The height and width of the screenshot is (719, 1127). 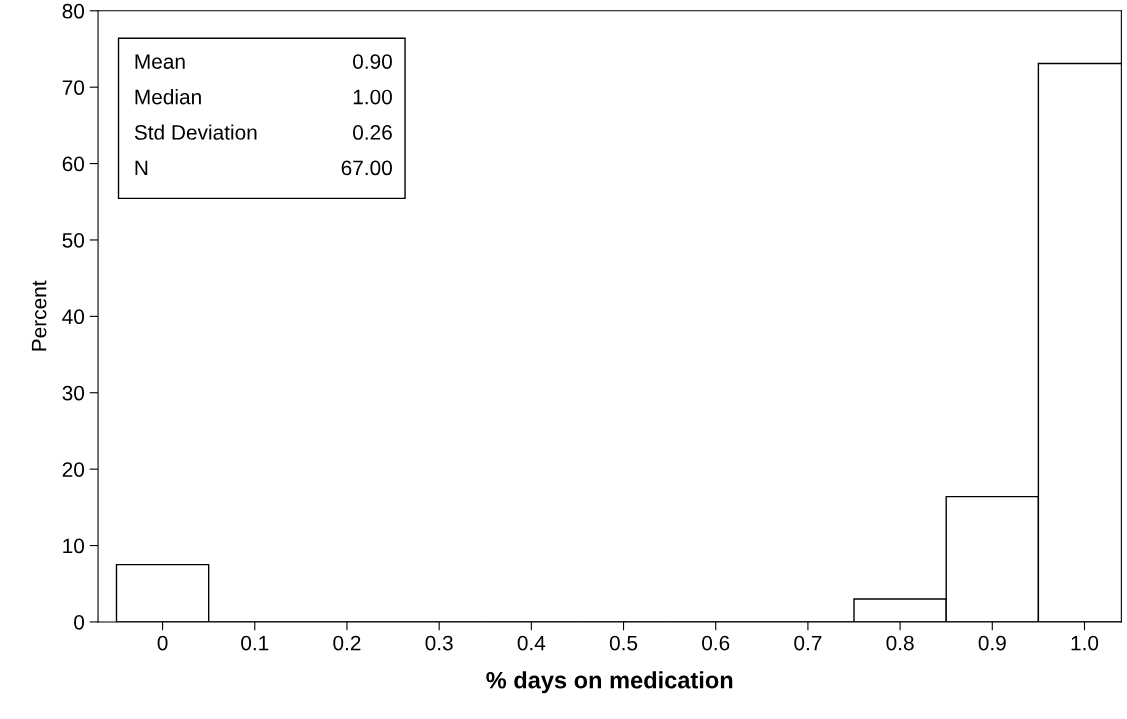 I want to click on x-tick-label: 0, so click(x=162, y=643).